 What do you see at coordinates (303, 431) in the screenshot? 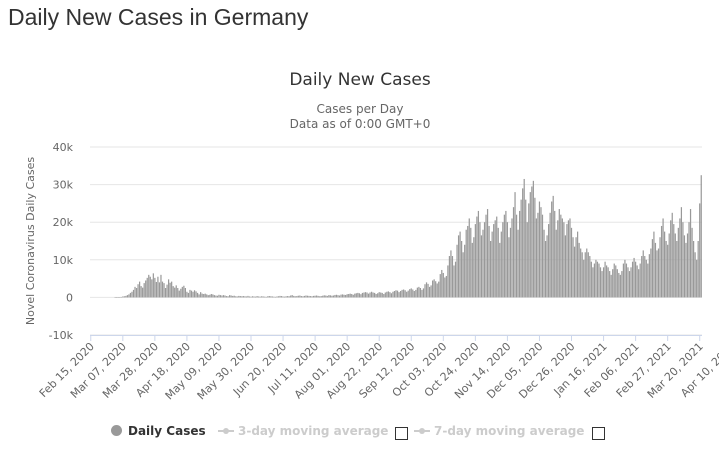
I see `legend-item-3-day-moving-average: 3-day moving average` at bounding box center [303, 431].